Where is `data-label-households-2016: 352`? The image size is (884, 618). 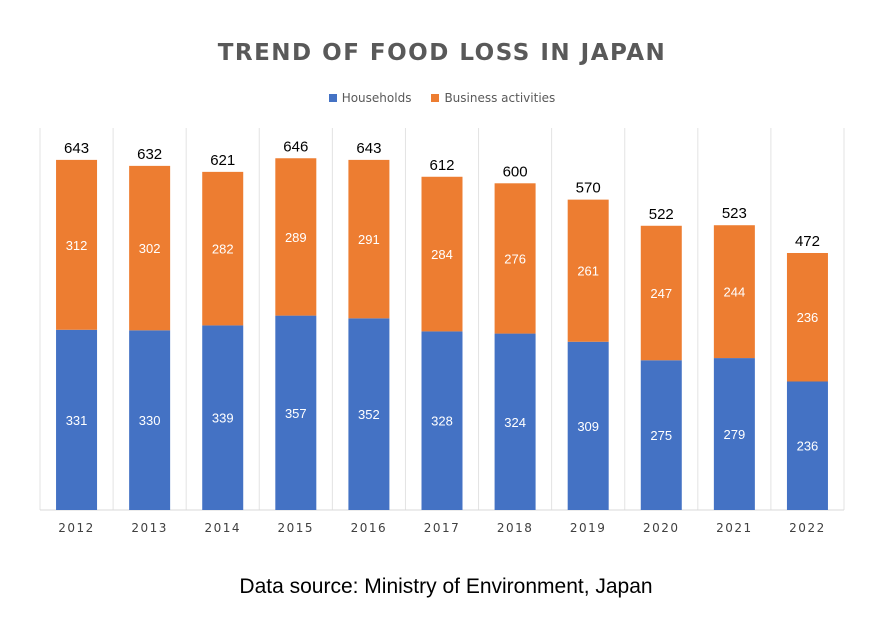
data-label-households-2016: 352 is located at coordinates (369, 414).